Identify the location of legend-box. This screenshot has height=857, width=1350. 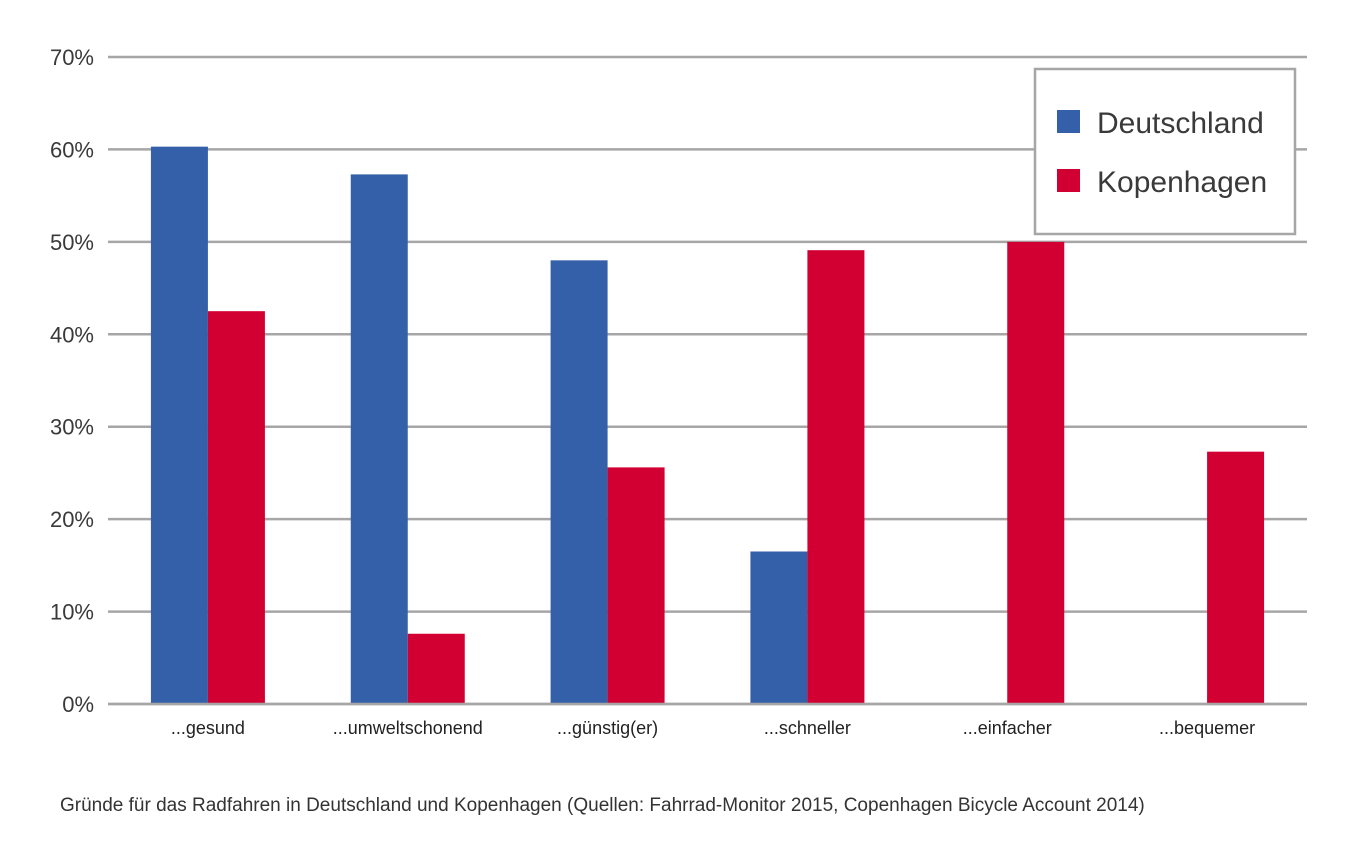
(1165, 151).